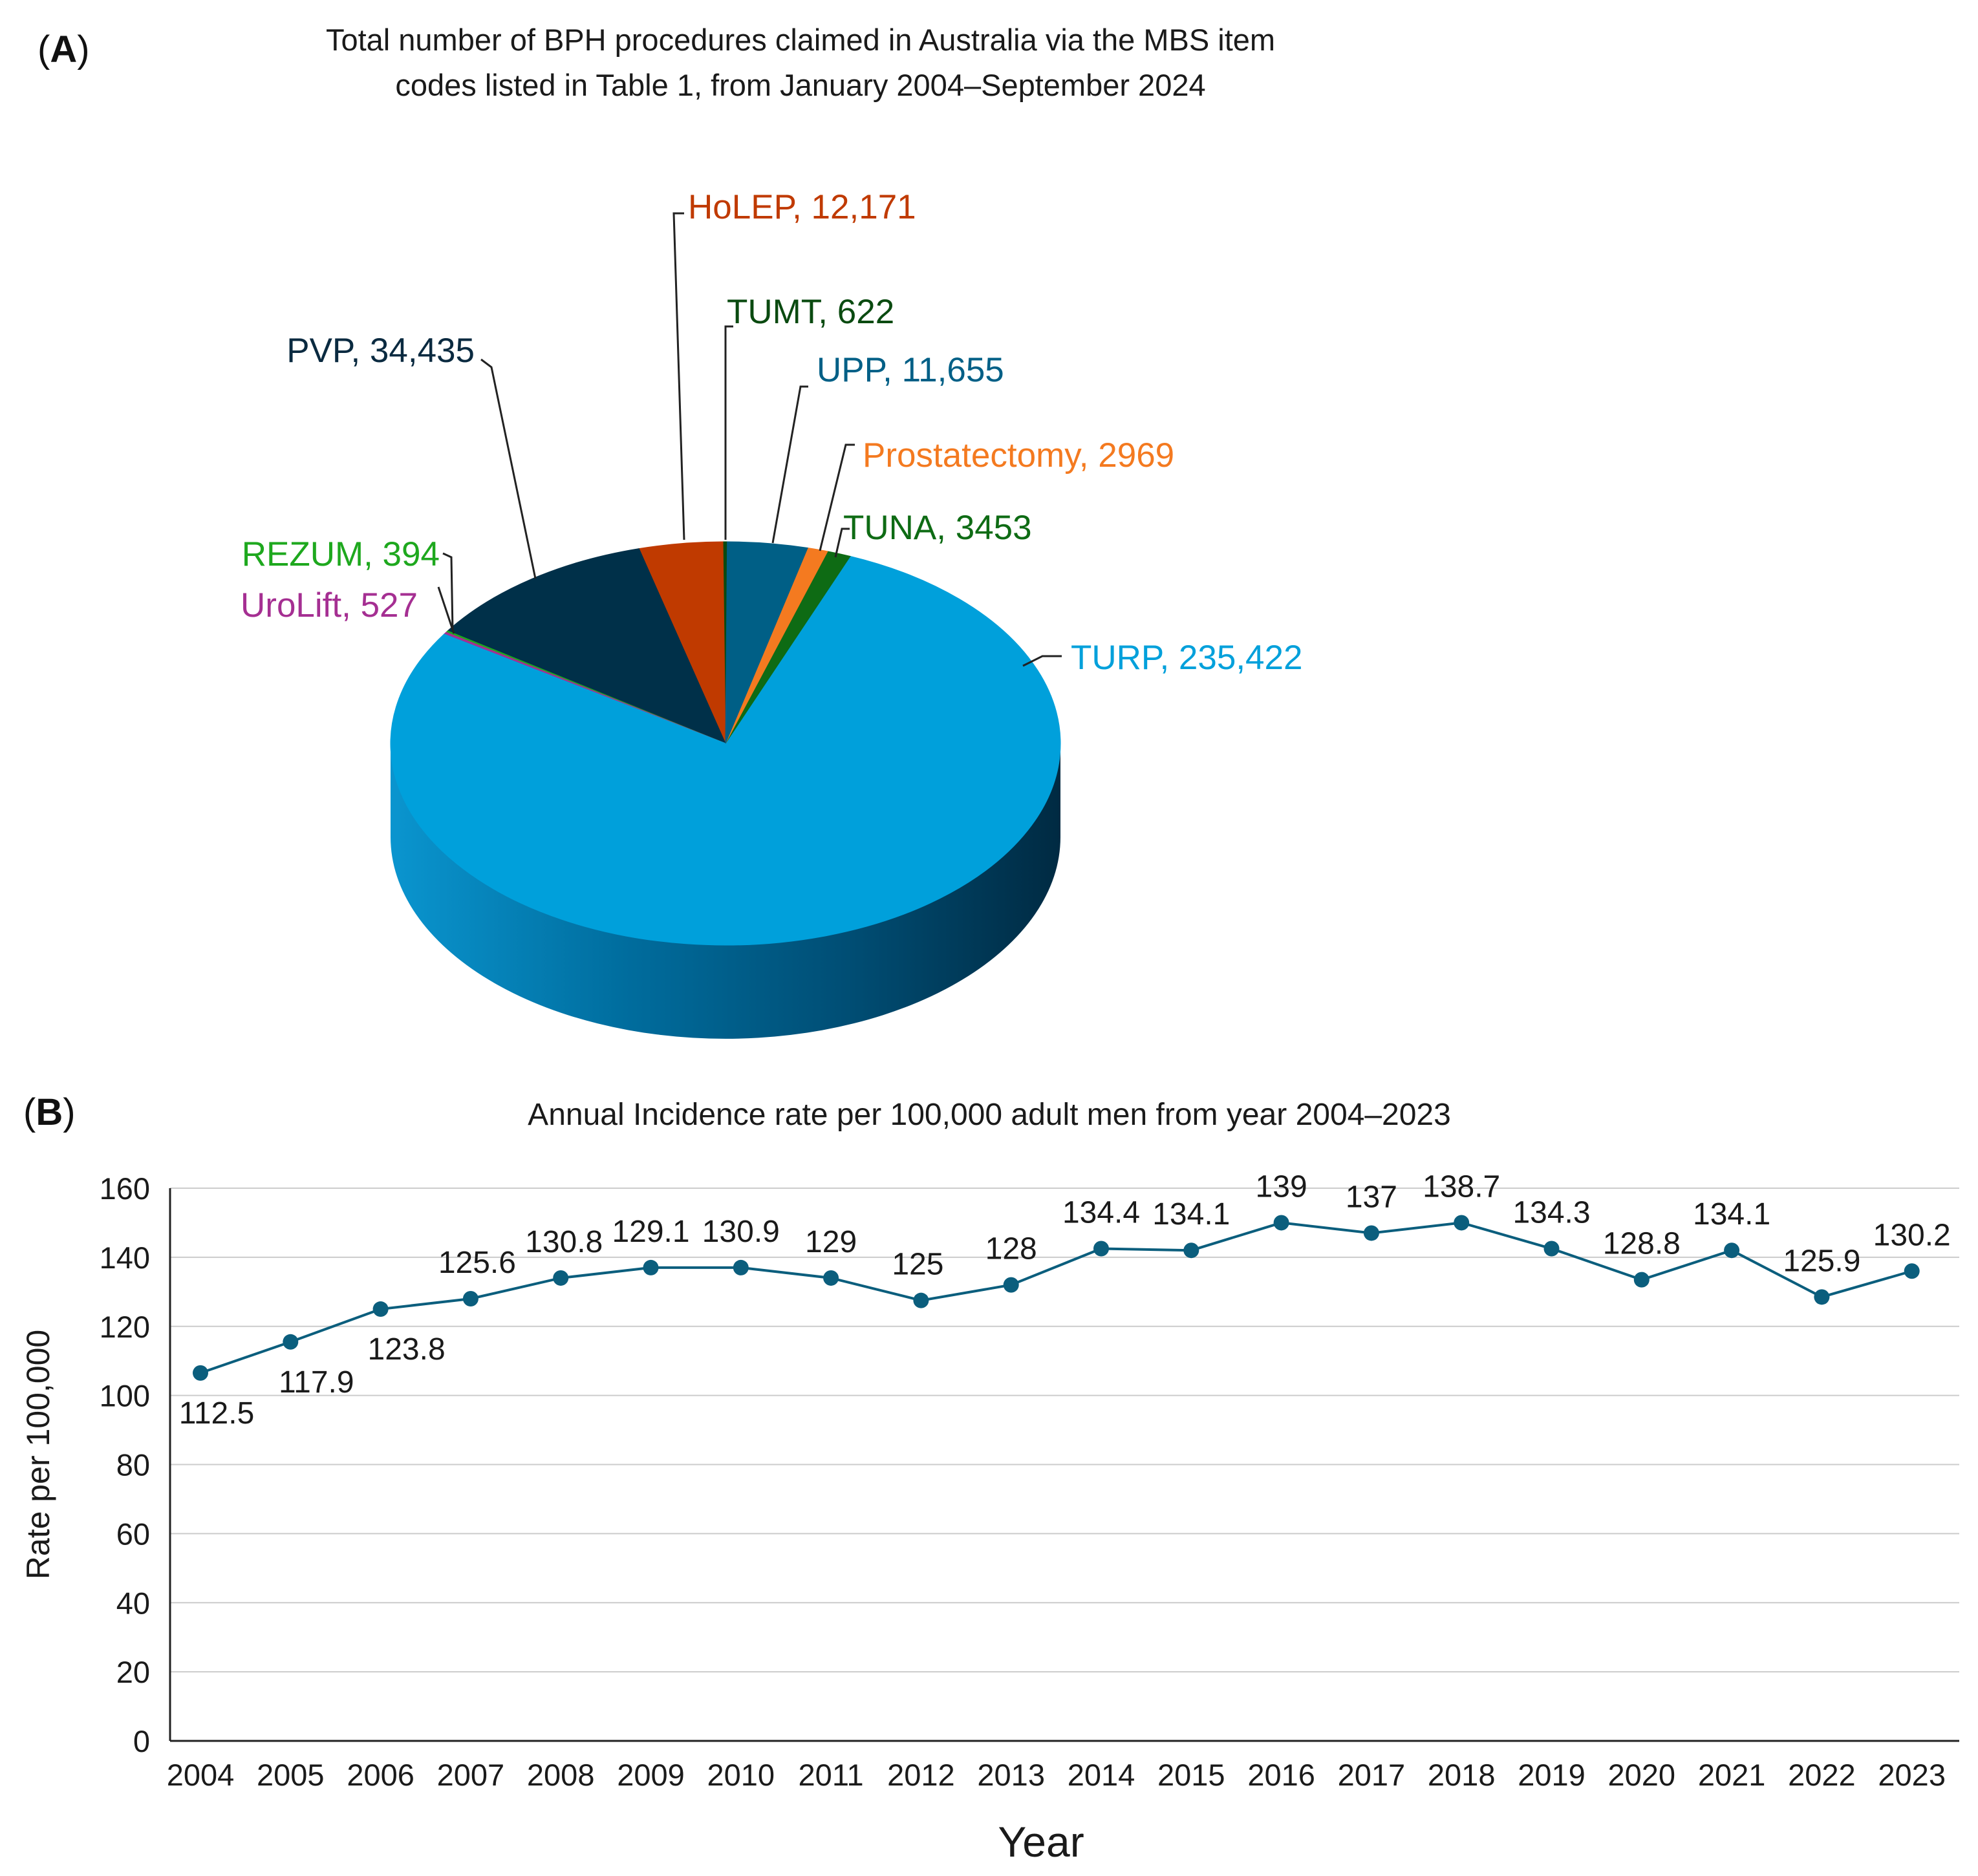 The width and height of the screenshot is (1978, 1876). Describe the element at coordinates (586, 646) in the screenshot. I see `pie-slice-pvp` at that location.